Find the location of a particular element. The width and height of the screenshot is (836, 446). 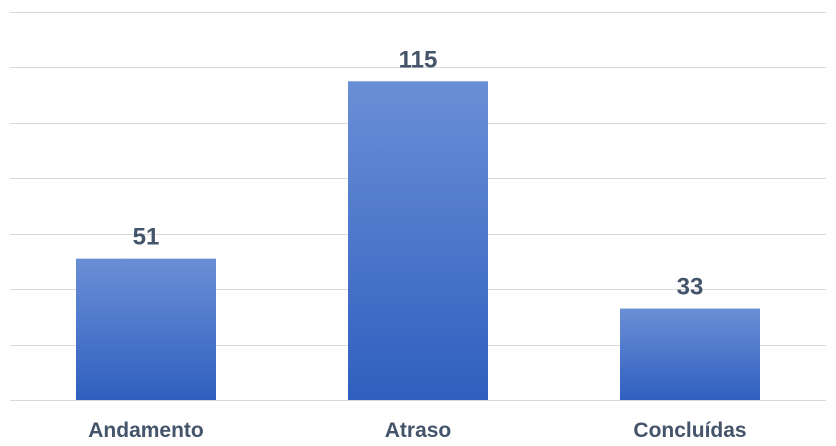

category-label-andamento: Andamento is located at coordinates (146, 430).